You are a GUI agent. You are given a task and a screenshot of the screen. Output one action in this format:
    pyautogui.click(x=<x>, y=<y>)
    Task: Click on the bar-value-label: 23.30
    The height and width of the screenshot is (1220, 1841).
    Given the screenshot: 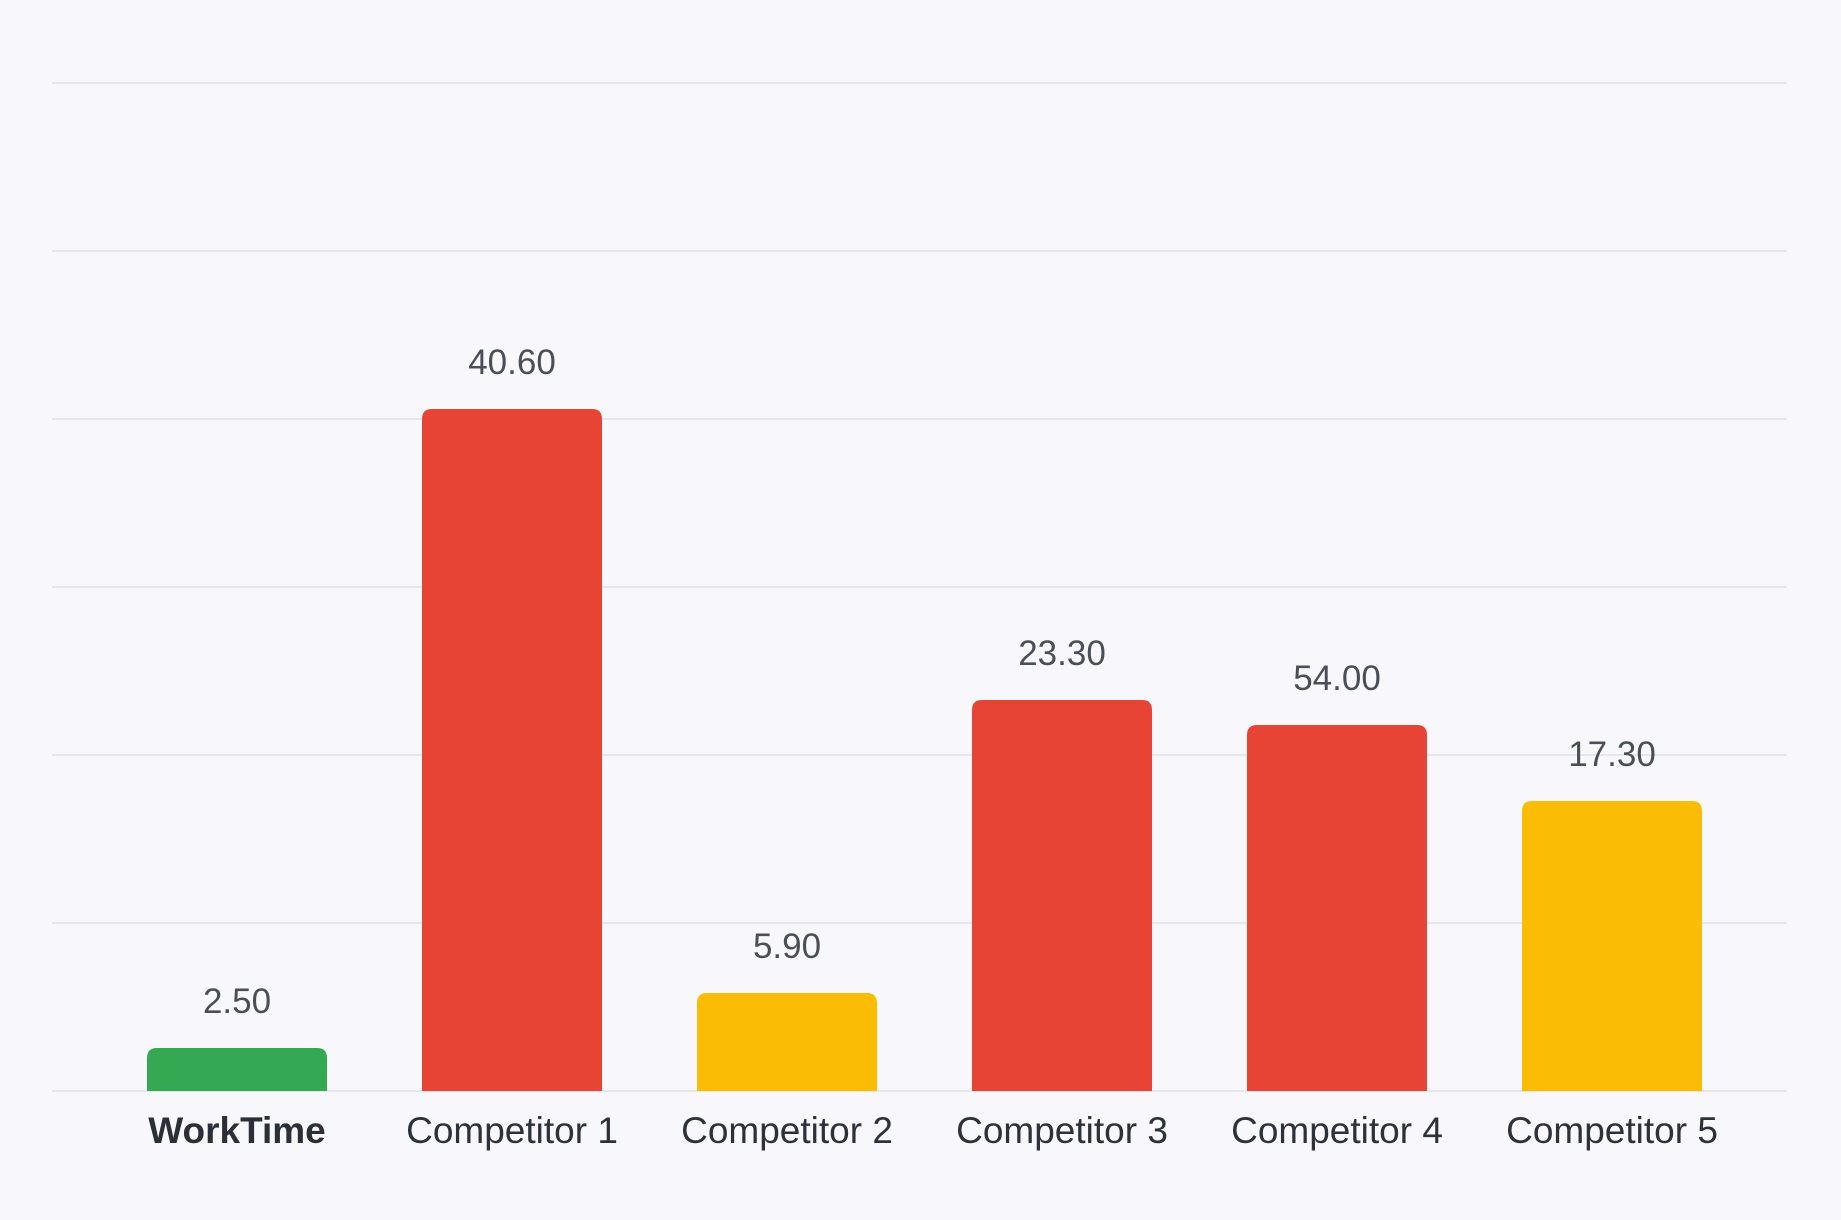 What is the action you would take?
    pyautogui.click(x=1062, y=653)
    